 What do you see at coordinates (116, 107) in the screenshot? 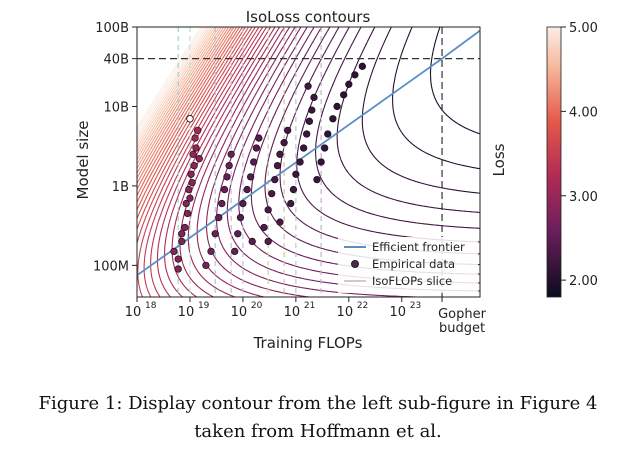
I see `y-tick-label-2: 10B` at bounding box center [116, 107].